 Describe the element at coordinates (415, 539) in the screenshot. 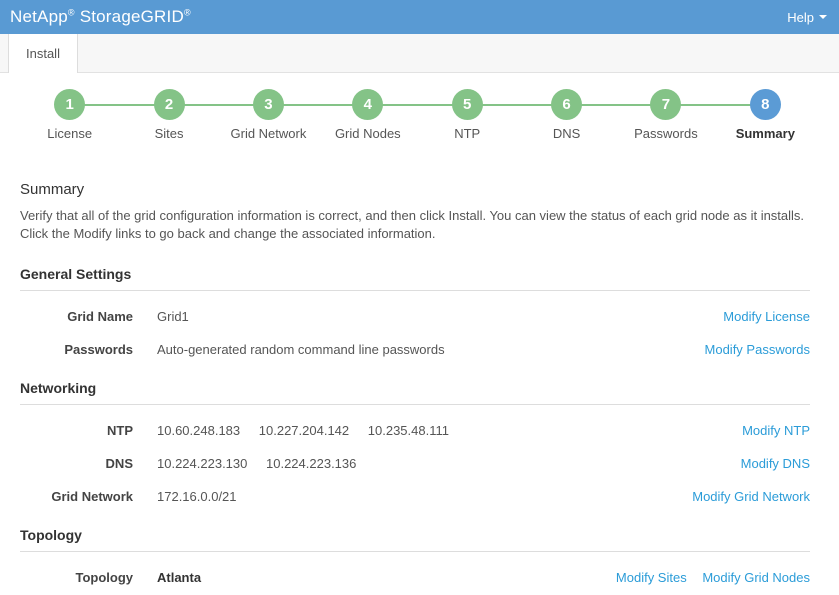

I see `section-title: Topology` at that location.